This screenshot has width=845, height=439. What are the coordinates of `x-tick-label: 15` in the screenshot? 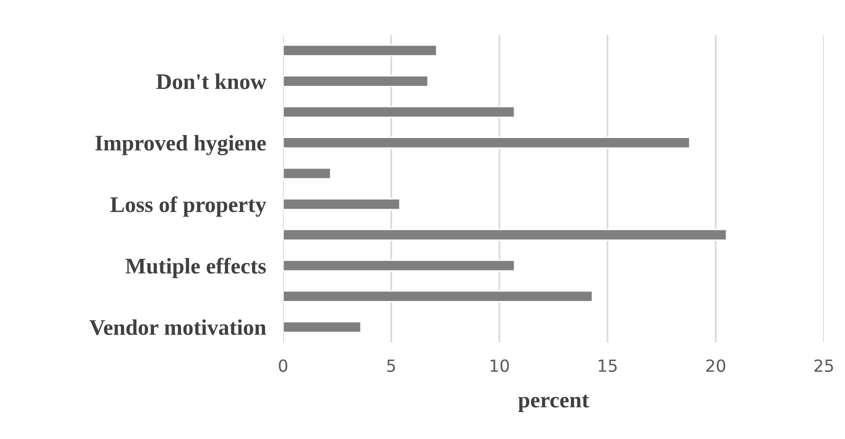 It's located at (607, 366).